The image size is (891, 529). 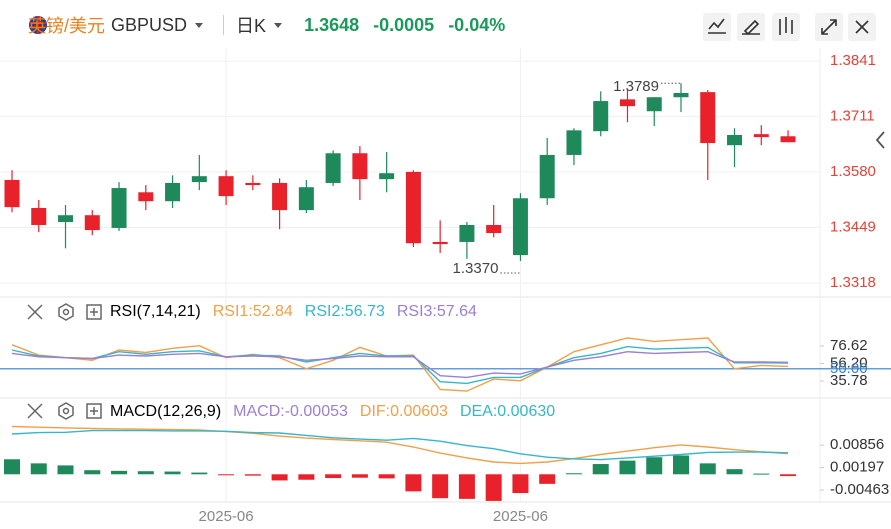 I want to click on y-tick-label: 35.78, so click(x=849, y=380).